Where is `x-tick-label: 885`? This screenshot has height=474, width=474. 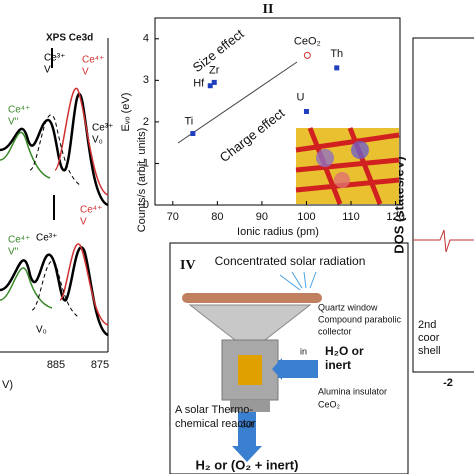 x-tick-label: 885 is located at coordinates (56, 365).